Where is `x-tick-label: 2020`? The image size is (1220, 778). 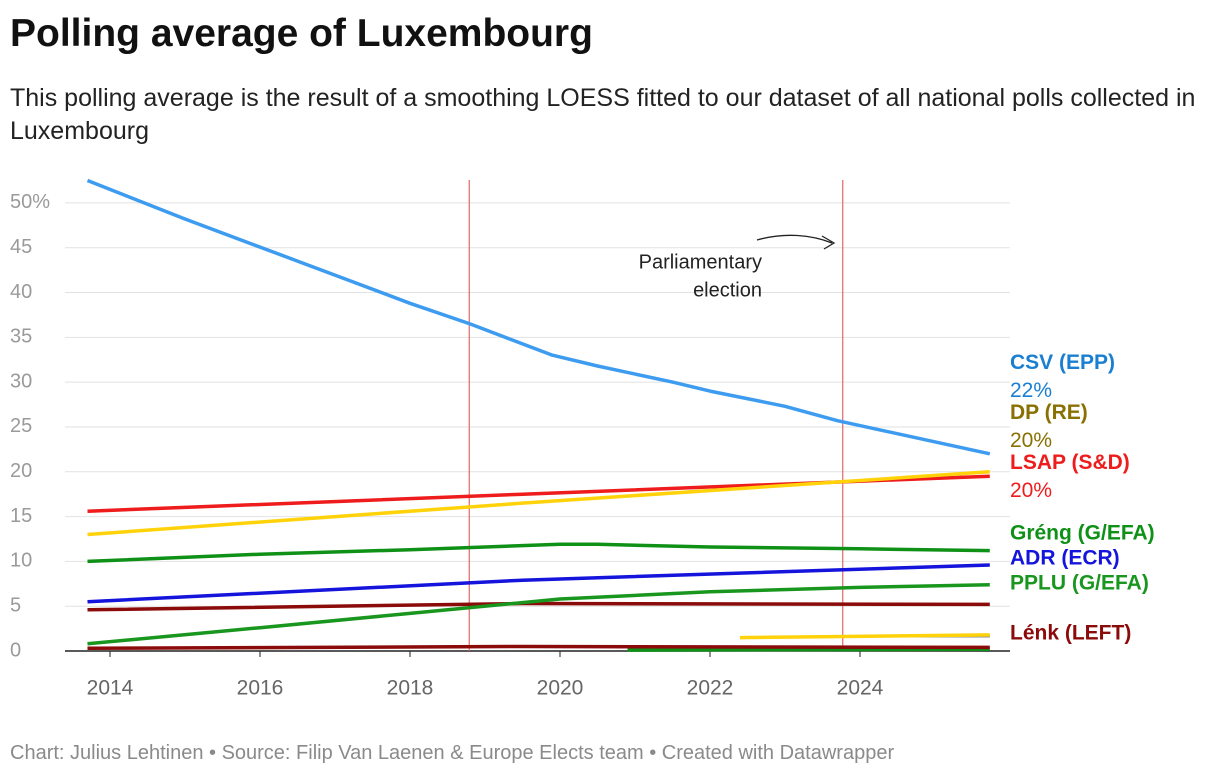
x-tick-label: 2020 is located at coordinates (560, 688).